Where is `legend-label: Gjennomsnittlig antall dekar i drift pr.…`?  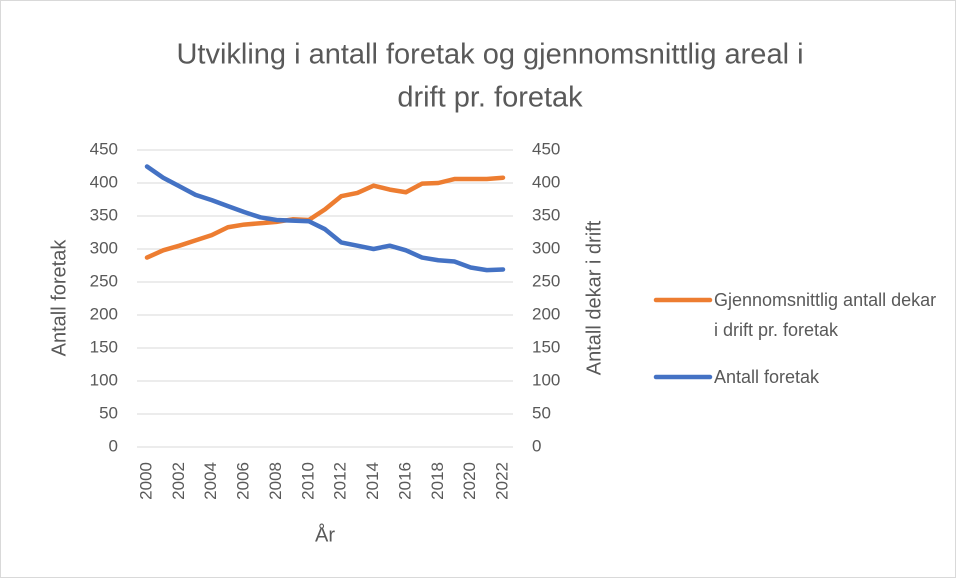 legend-label: Gjennomsnittlig antall dekar i drift pr.… is located at coordinates (825, 315).